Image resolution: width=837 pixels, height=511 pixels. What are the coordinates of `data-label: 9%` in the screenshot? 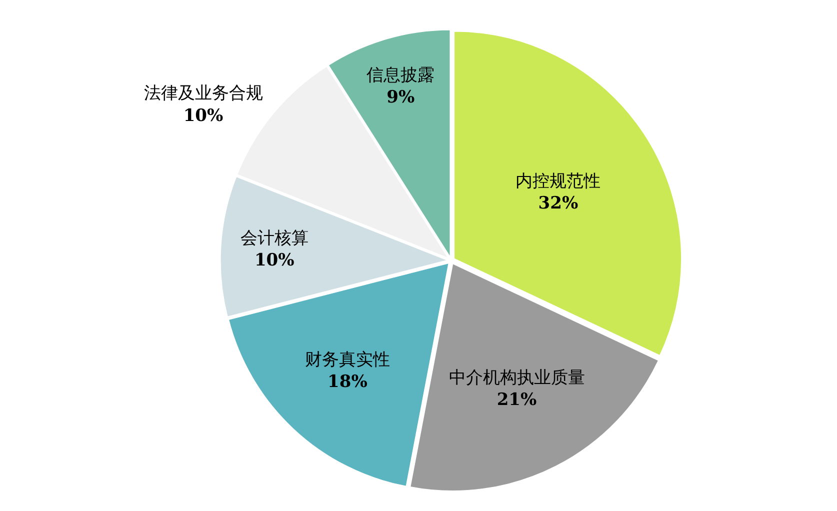 It's located at (400, 97).